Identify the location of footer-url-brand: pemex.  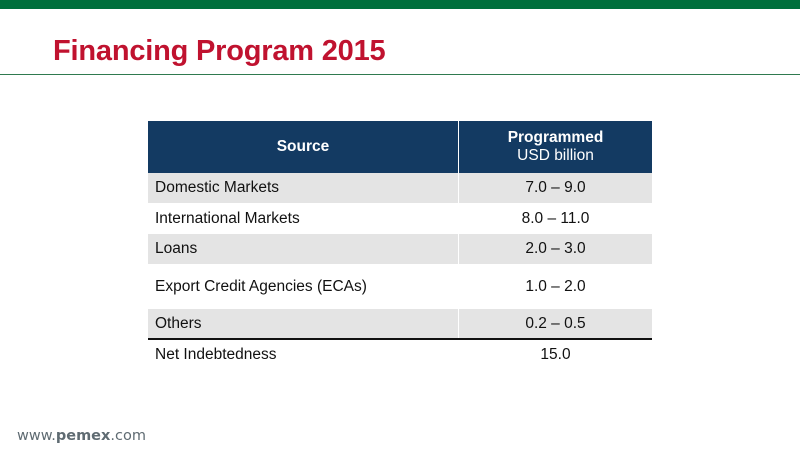
(83, 436).